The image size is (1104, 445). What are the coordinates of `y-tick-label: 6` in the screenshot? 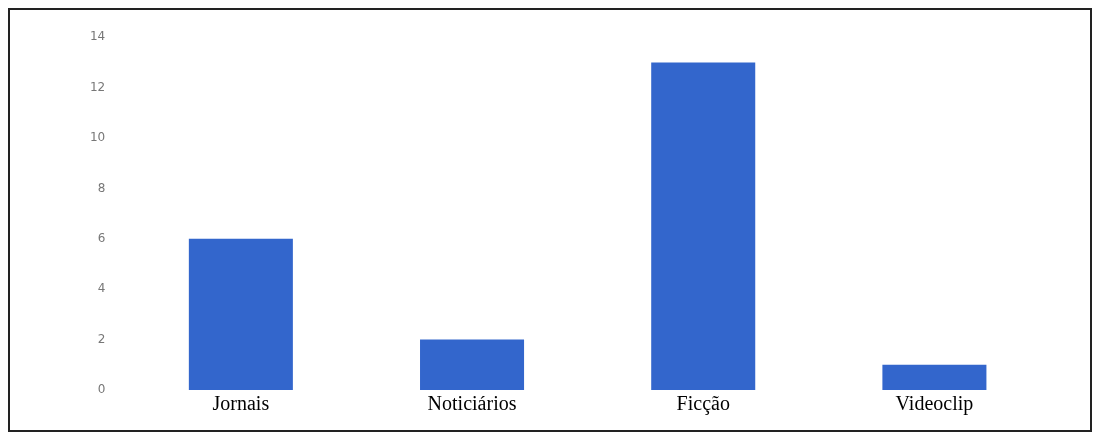 It's located at (101, 237).